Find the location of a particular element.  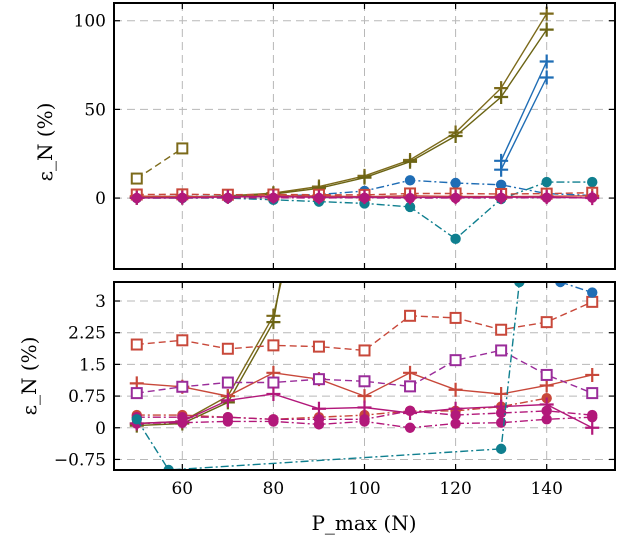

series-1-0-line is located at coordinates (209, 353).